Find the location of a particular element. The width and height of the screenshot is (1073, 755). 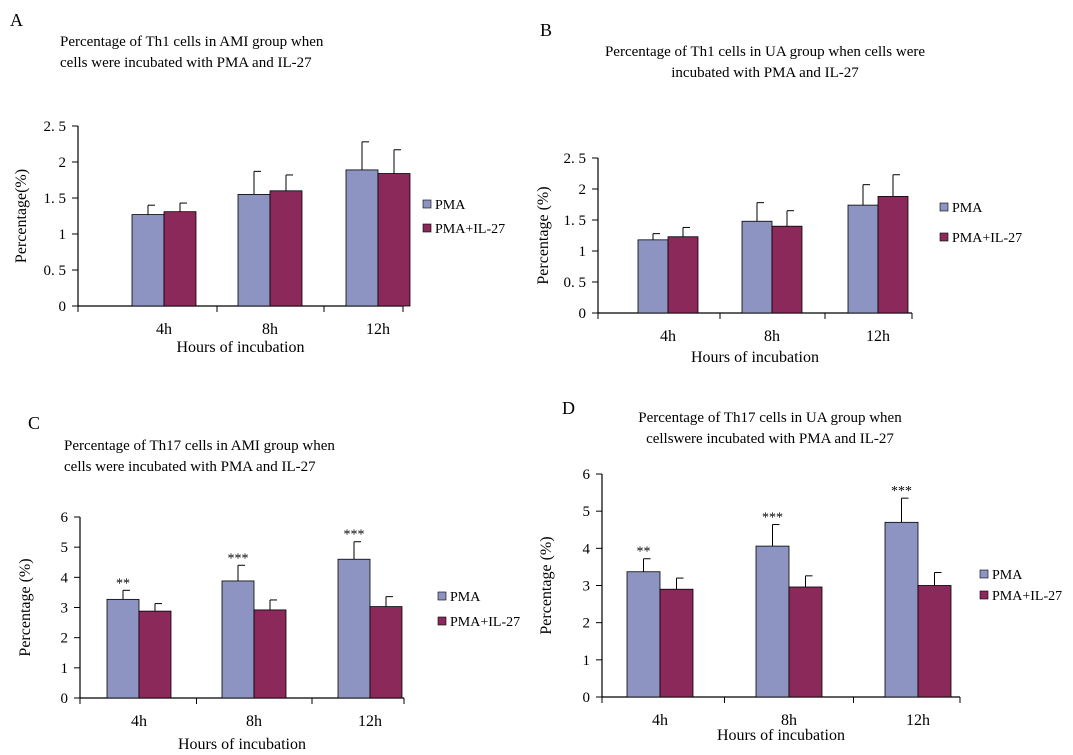

panel-letter: A is located at coordinates (16, 20).